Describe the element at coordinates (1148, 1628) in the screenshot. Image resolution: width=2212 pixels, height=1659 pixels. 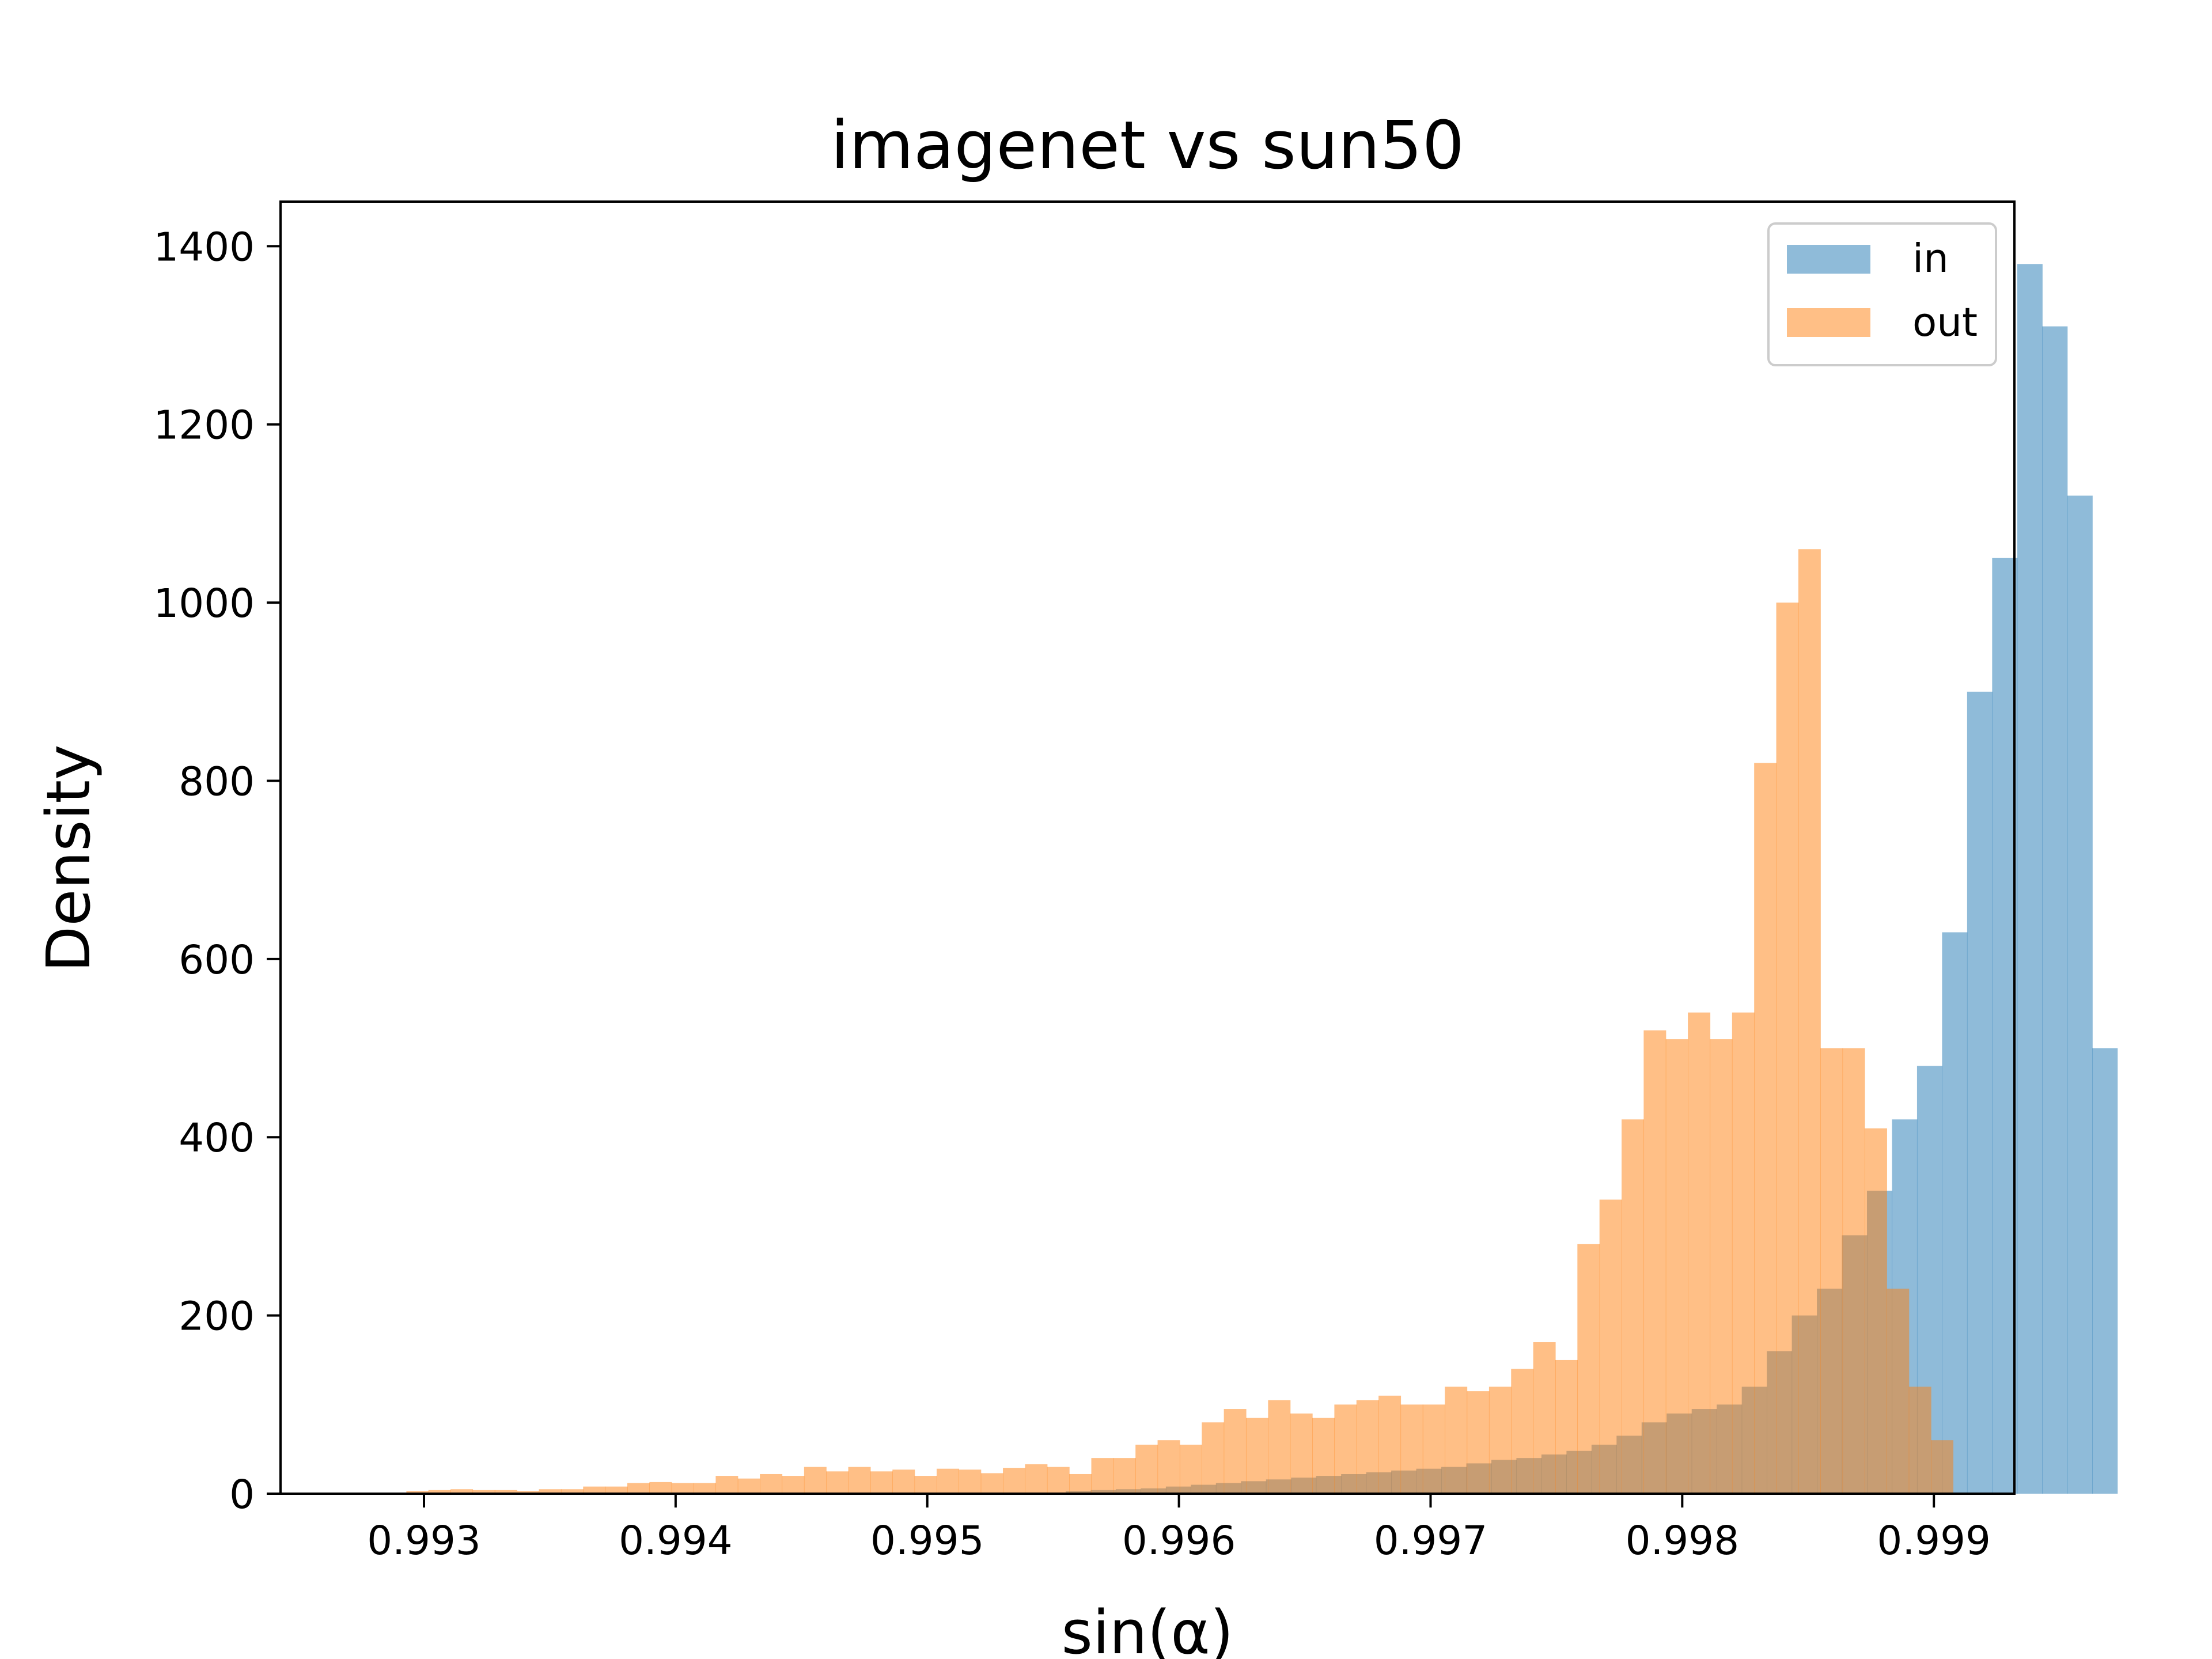
I see `x-axis-label: sin(α)` at that location.